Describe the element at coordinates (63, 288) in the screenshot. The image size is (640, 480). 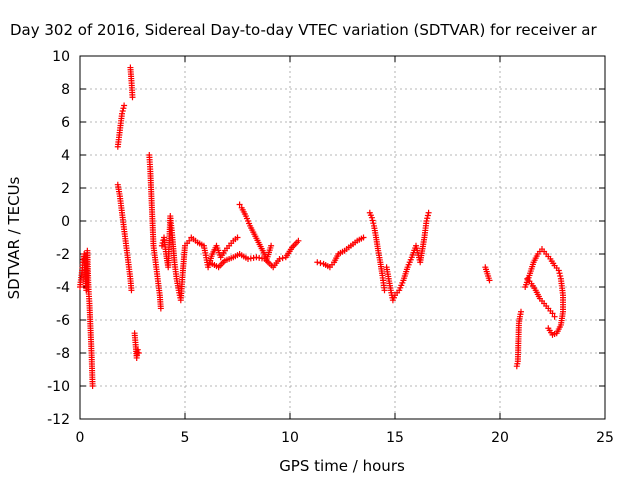
I see `y-tick-label: -4` at that location.